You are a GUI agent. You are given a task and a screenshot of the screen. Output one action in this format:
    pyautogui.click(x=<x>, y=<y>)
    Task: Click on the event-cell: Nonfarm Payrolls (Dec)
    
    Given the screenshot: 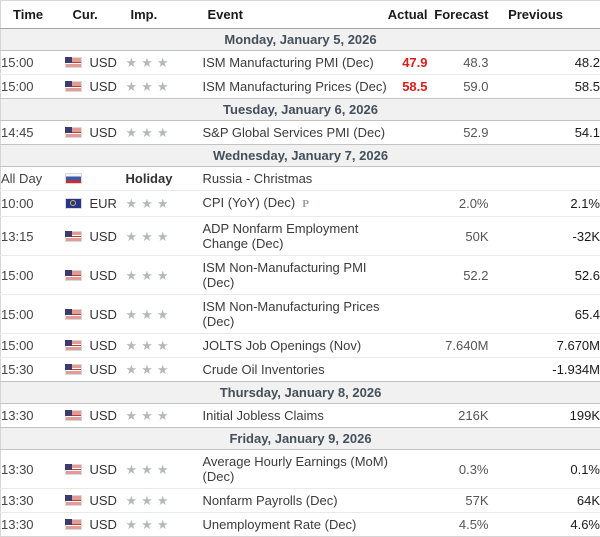 What is the action you would take?
    pyautogui.click(x=300, y=501)
    